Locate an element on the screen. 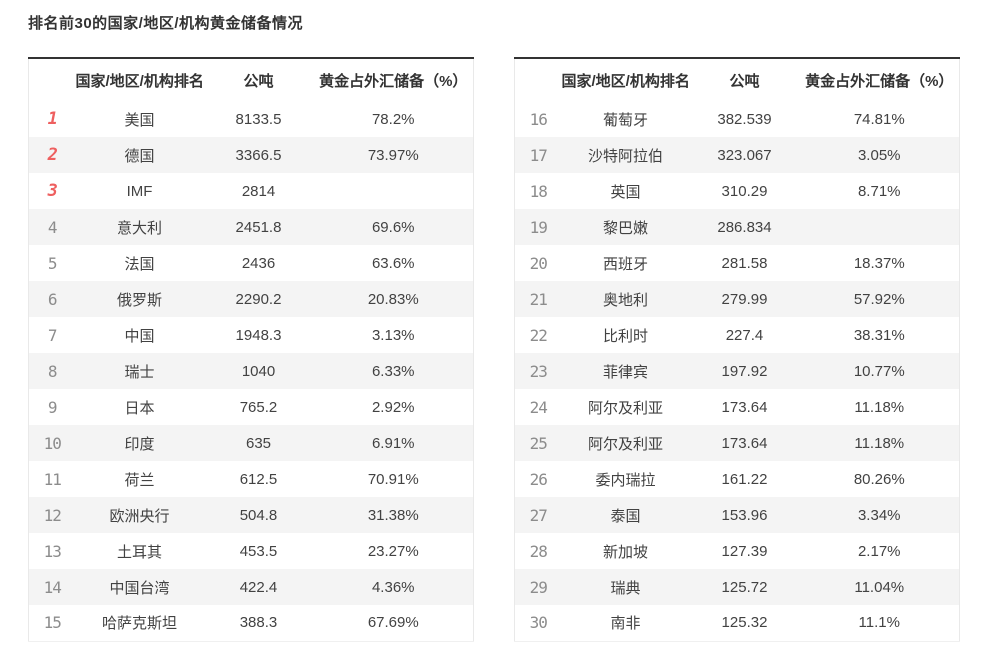 This screenshot has width=989, height=651. tonnes-cell: 173.64 is located at coordinates (744, 443).